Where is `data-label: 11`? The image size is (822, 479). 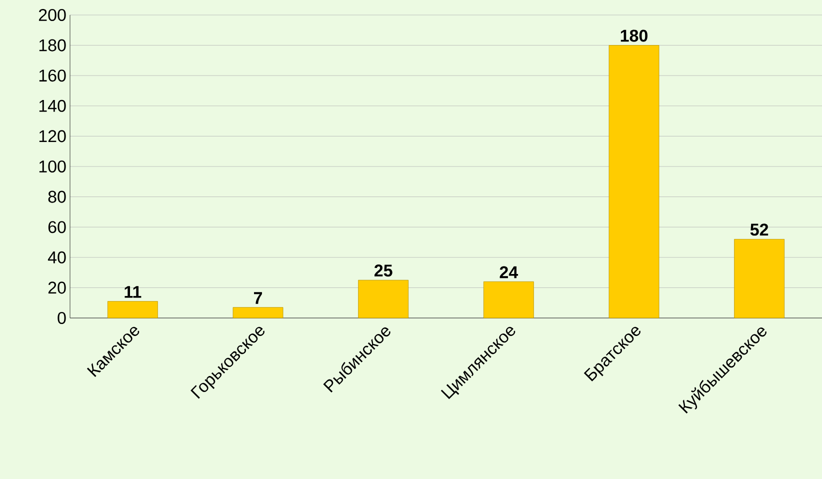
data-label: 11 is located at coordinates (133, 292).